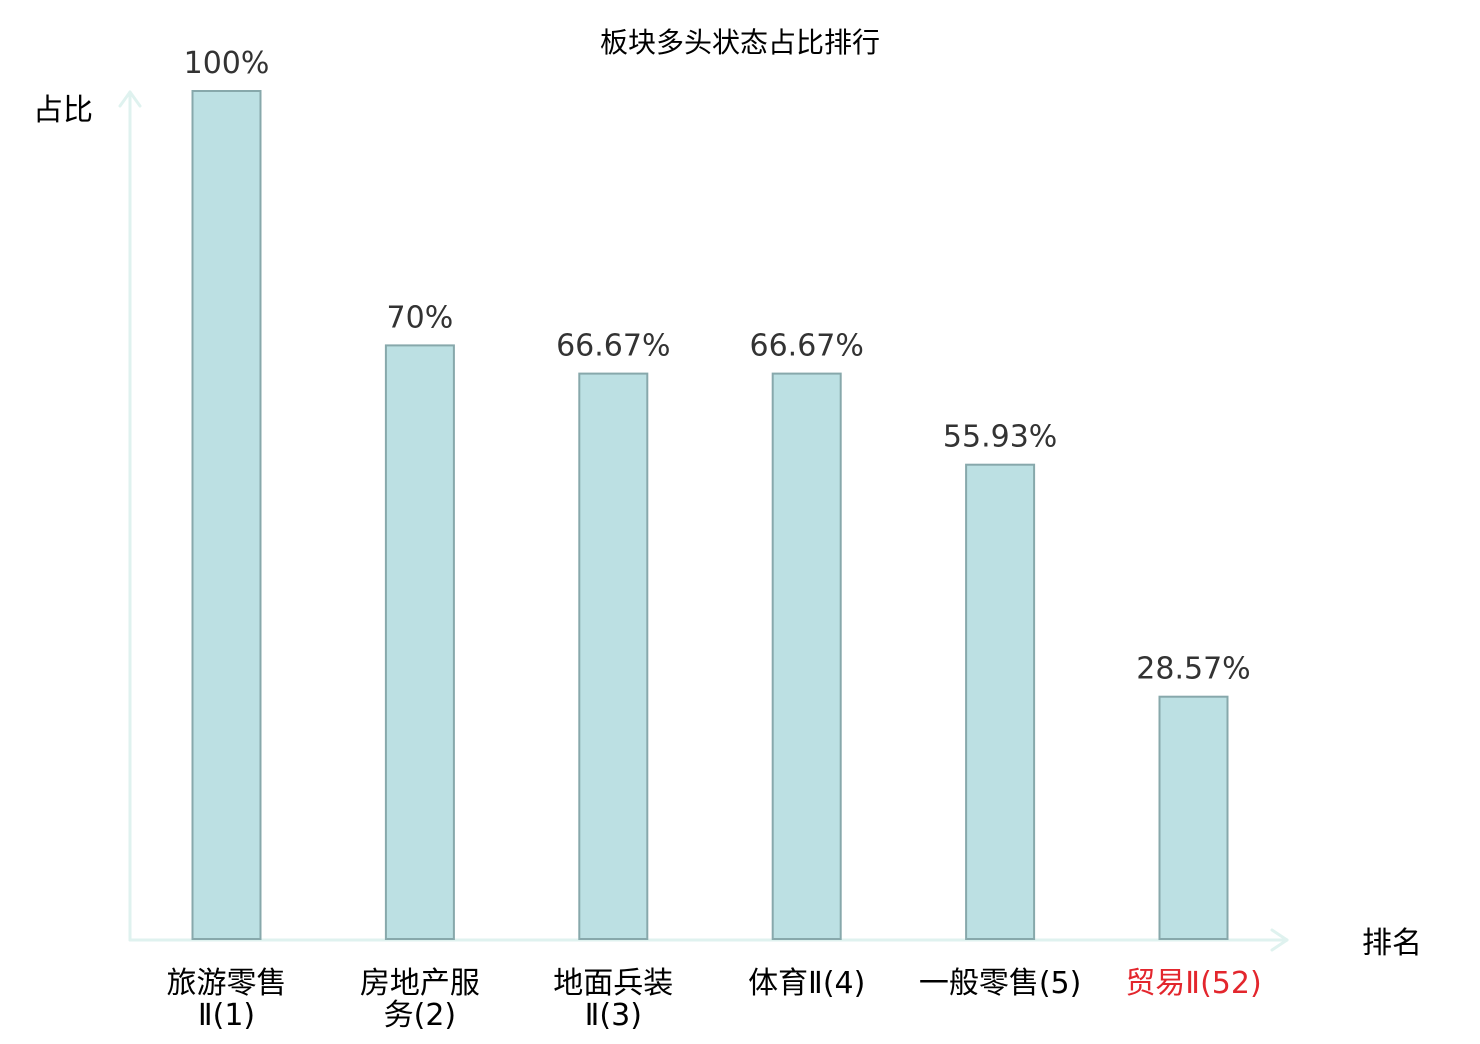  I want to click on y-axis-label: 占比, so click(63, 110).